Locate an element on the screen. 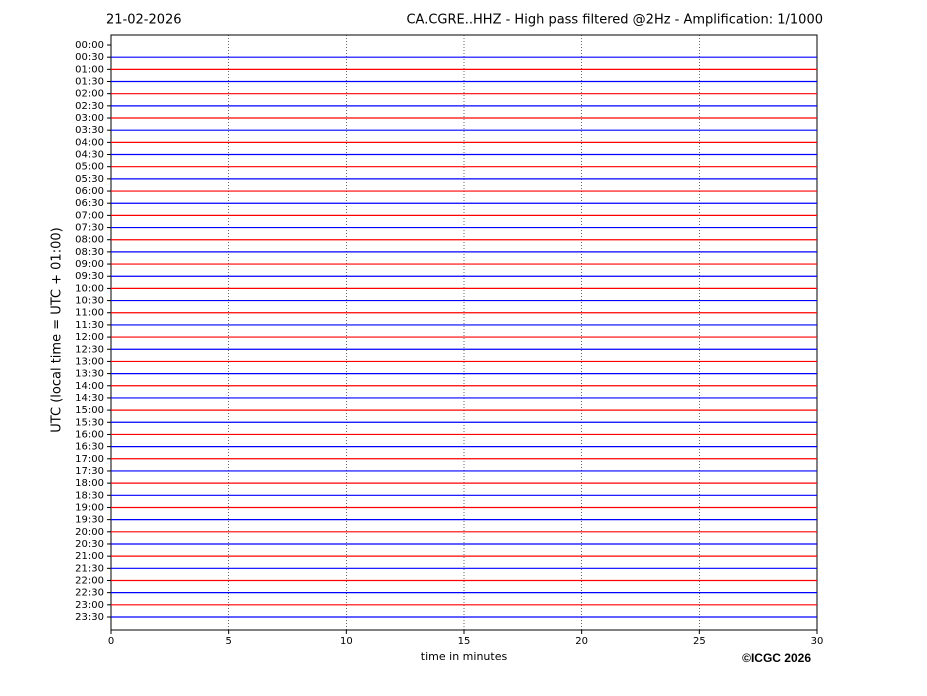  y-tick-label: 01:30 is located at coordinates (89, 82).